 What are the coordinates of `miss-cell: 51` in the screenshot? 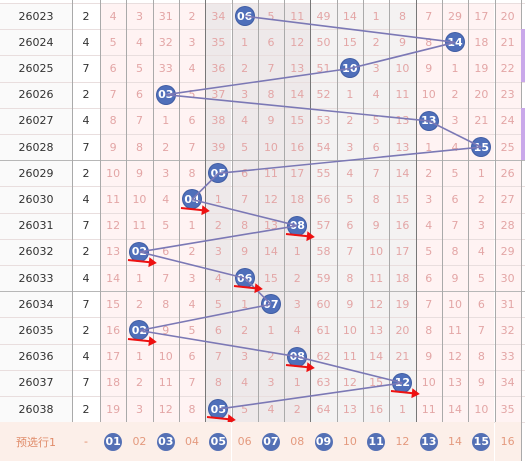 It's located at (323, 68).